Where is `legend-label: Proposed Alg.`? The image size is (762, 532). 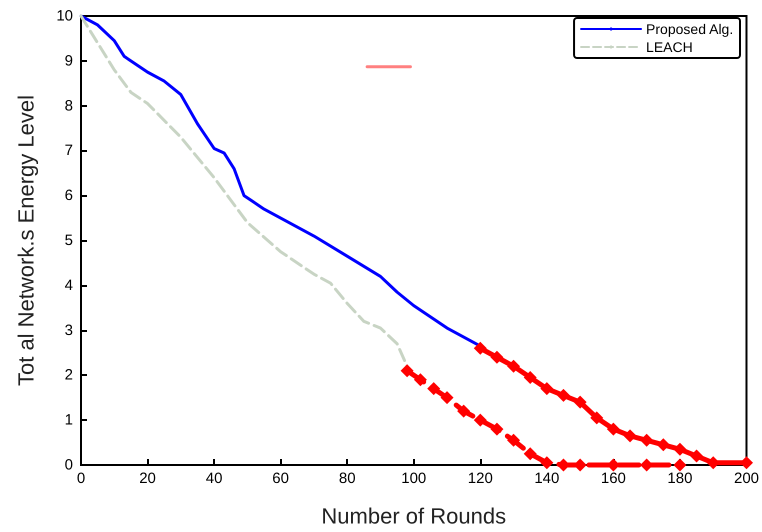 legend-label: Proposed Alg. is located at coordinates (690, 29).